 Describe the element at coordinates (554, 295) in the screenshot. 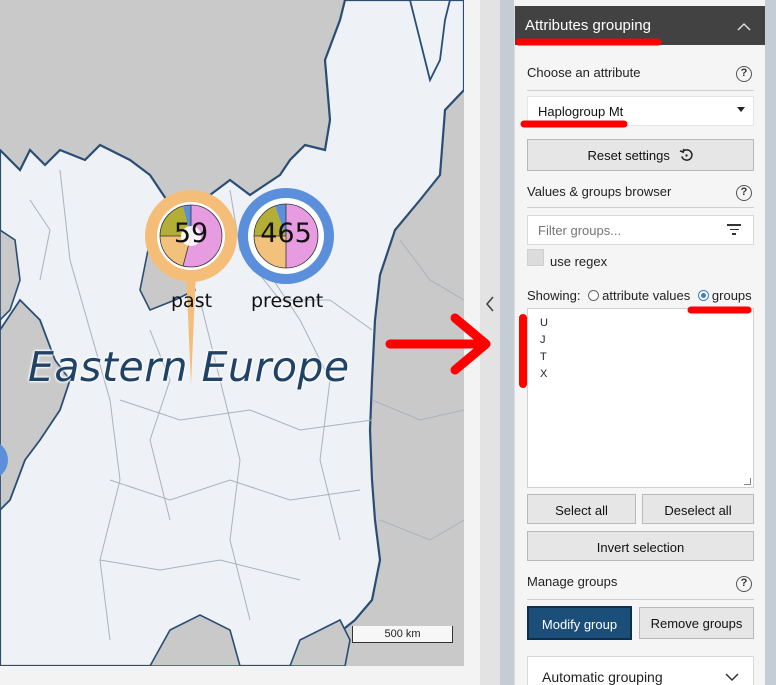

I see `showing-label: Showing:` at that location.